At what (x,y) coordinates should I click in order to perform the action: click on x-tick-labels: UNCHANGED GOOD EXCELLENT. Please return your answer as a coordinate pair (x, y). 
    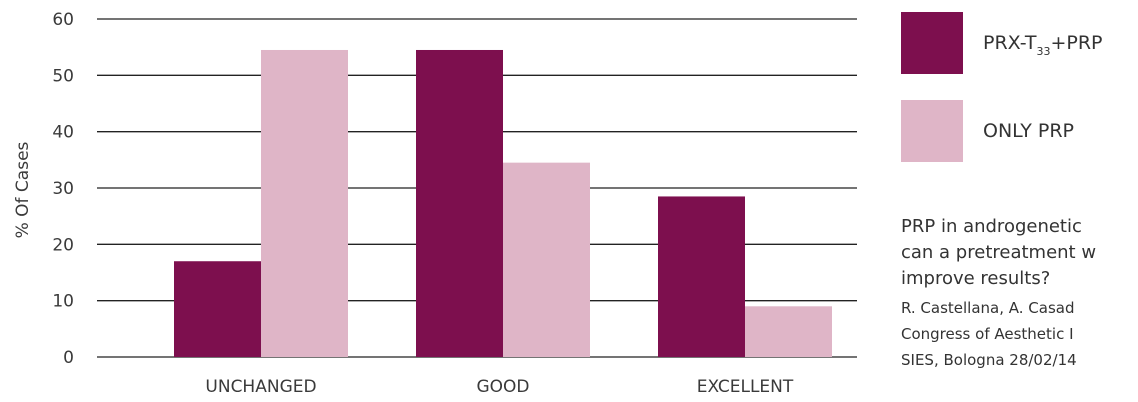
    Looking at the image, I should click on (499, 387).